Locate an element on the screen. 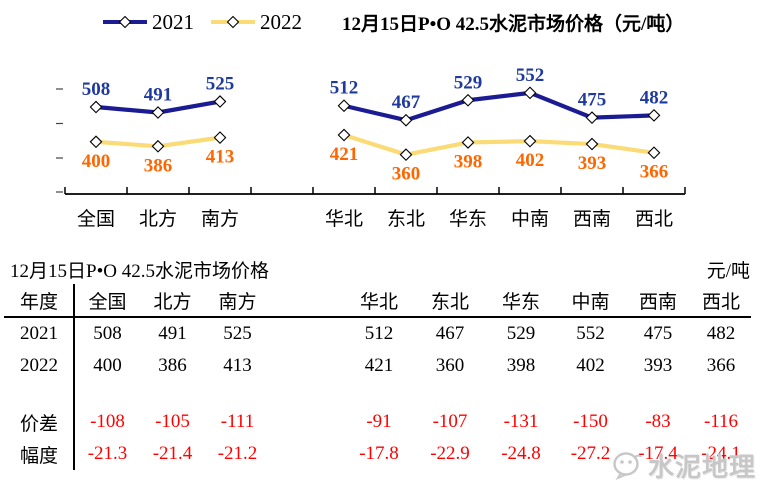  column-header-西南: 西南 is located at coordinates (658, 301).